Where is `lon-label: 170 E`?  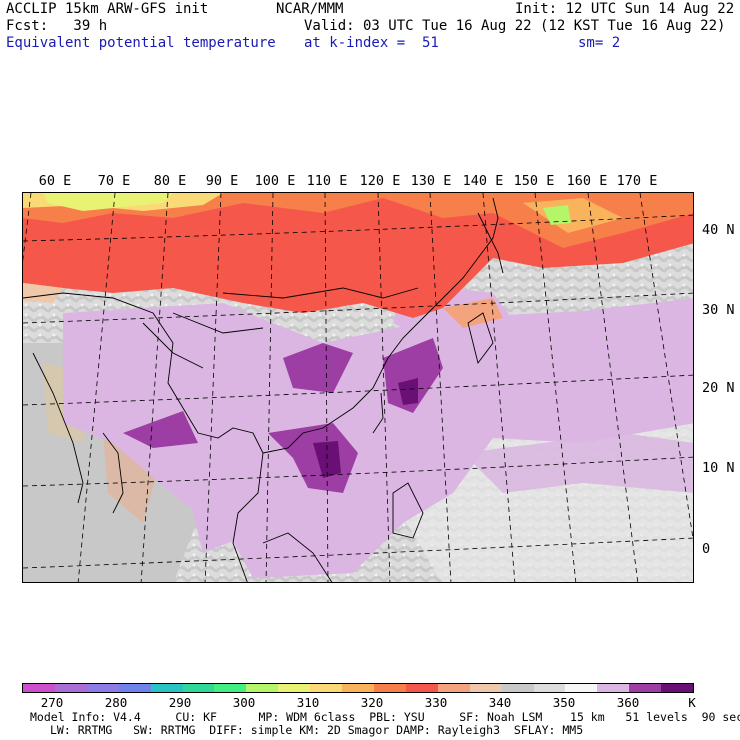
lon-label: 170 E is located at coordinates (637, 181).